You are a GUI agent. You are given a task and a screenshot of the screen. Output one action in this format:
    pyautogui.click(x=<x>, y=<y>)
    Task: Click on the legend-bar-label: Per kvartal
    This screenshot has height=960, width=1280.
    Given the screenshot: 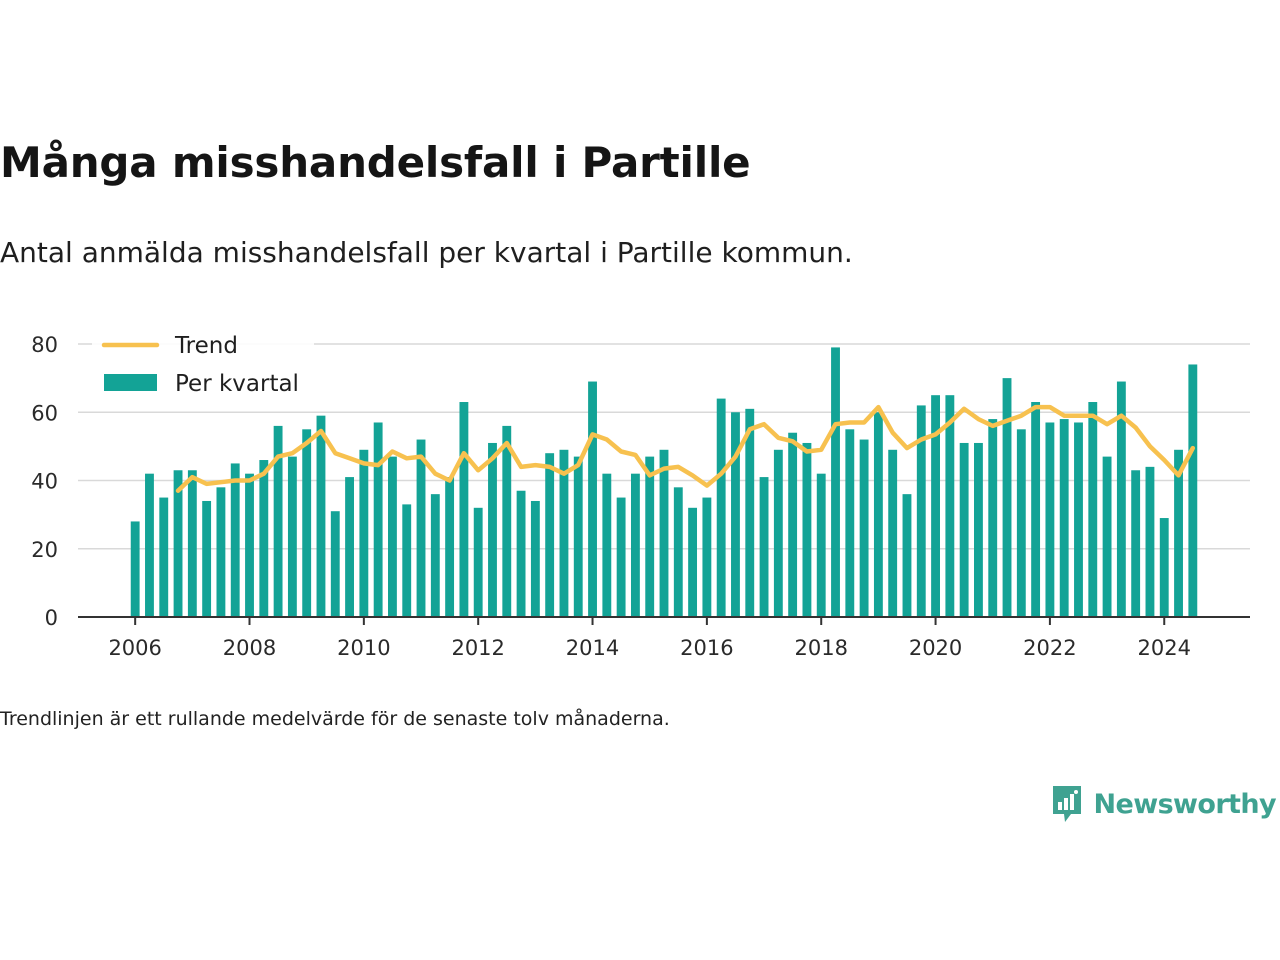 What is the action you would take?
    pyautogui.click(x=237, y=384)
    